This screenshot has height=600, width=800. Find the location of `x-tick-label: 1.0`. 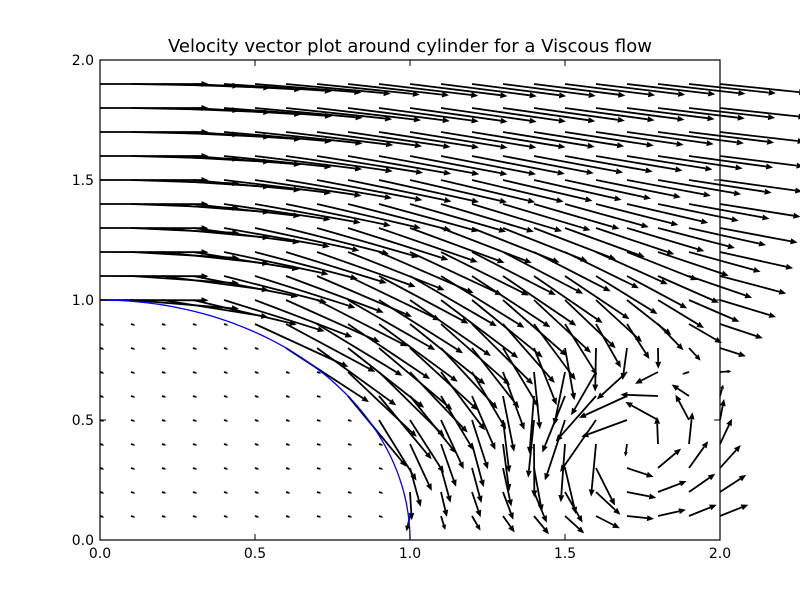

x-tick-label: 1.0 is located at coordinates (410, 554).